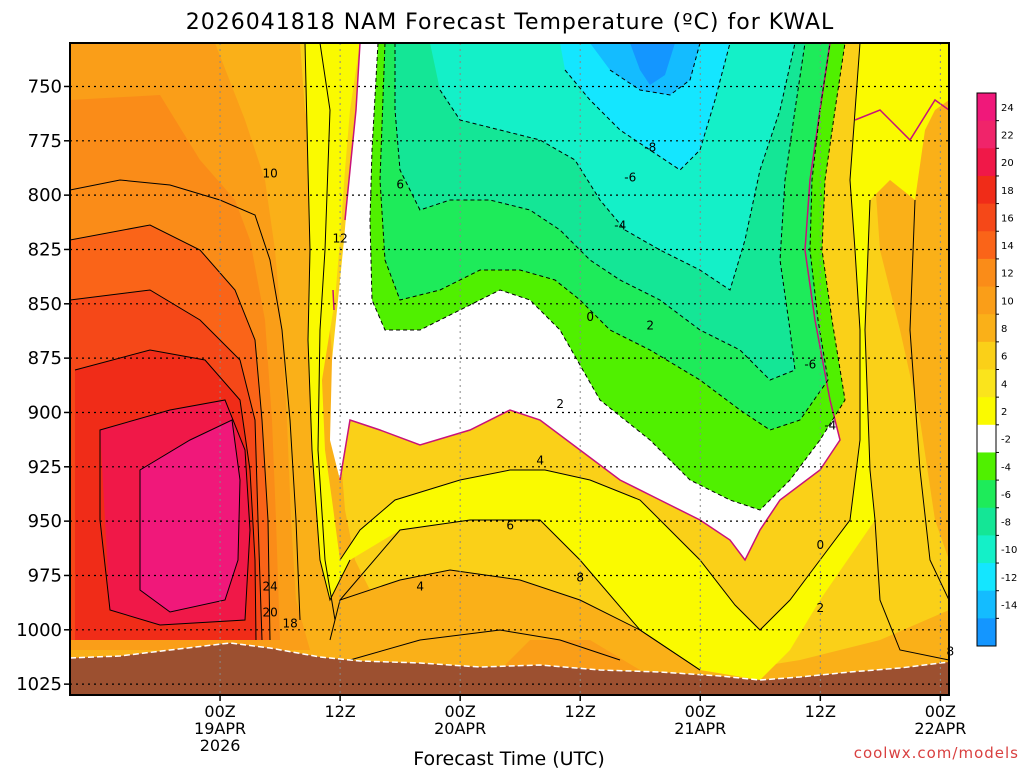  What do you see at coordinates (906, 430) in the screenshot?
I see `contour-8-right` at bounding box center [906, 430].